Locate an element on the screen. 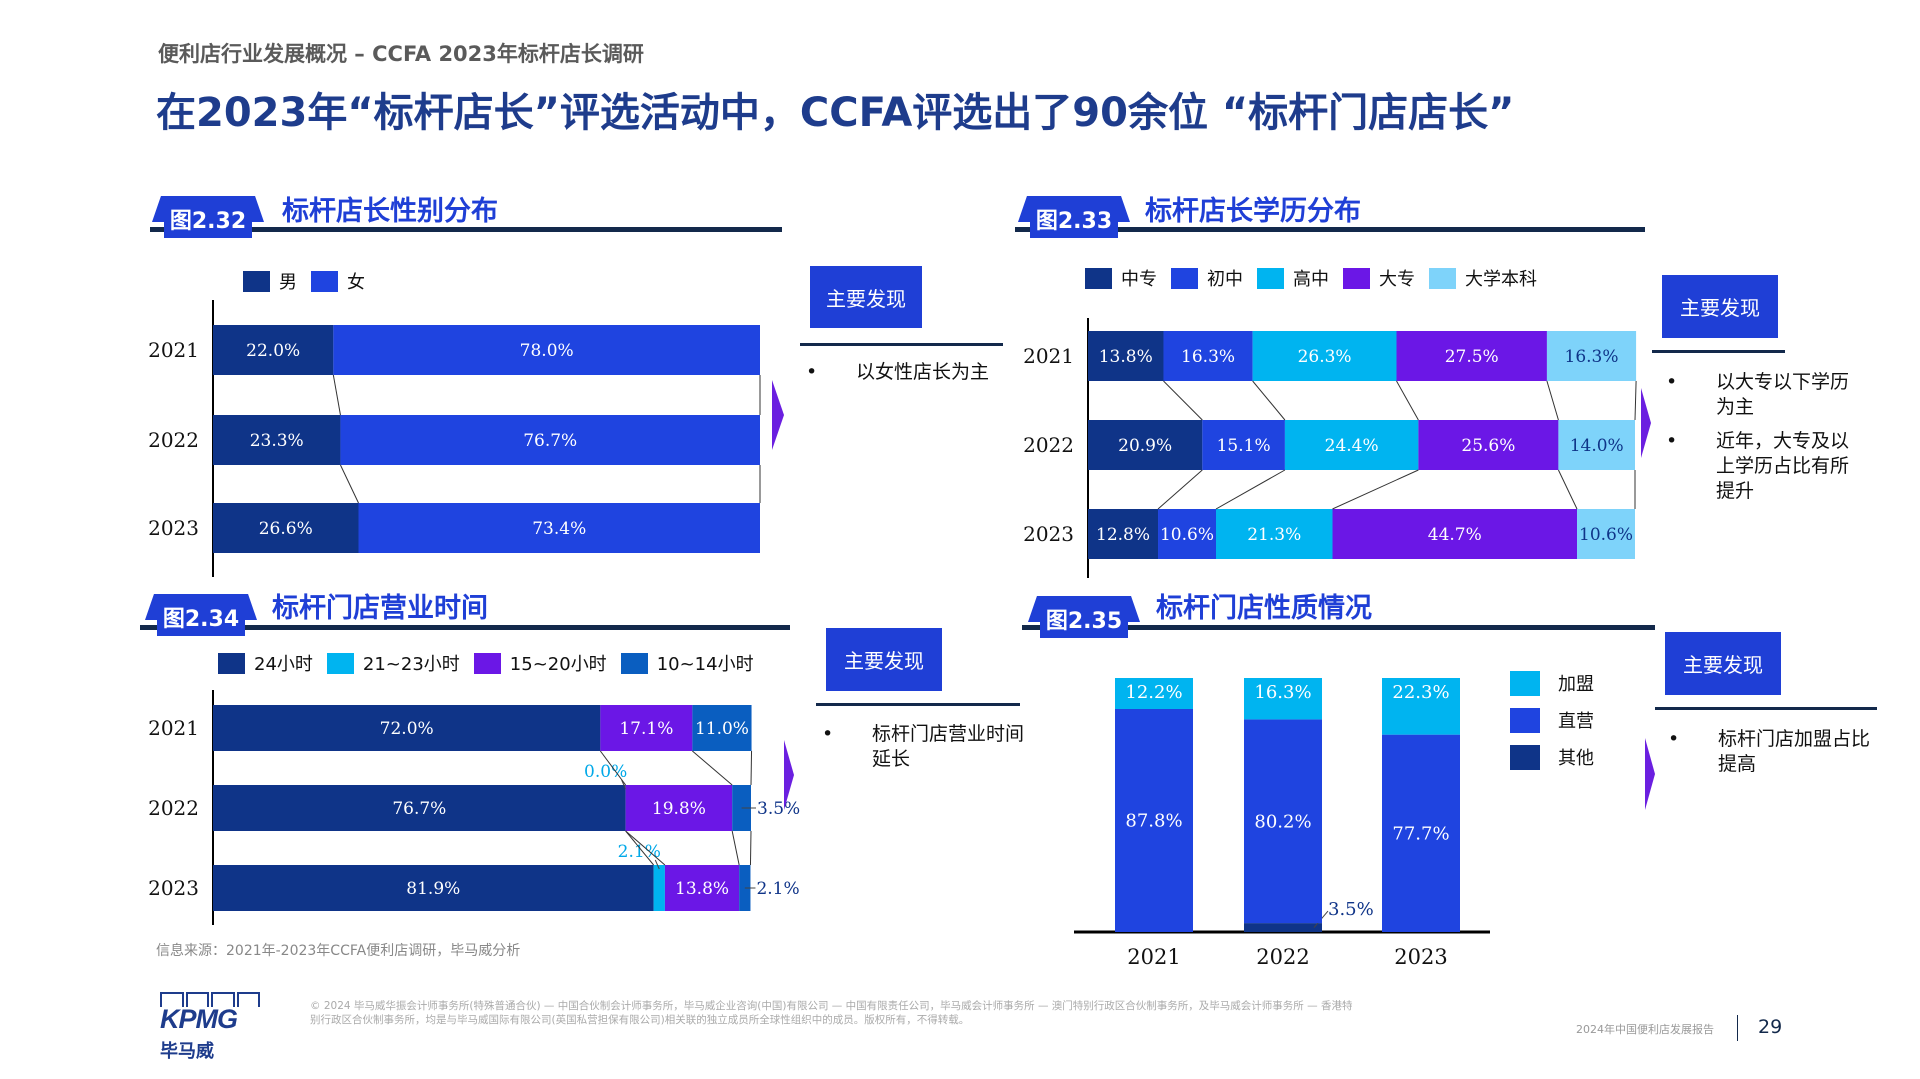 This screenshot has width=1920, height=1079. legend-label: 中专 is located at coordinates (1139, 279).